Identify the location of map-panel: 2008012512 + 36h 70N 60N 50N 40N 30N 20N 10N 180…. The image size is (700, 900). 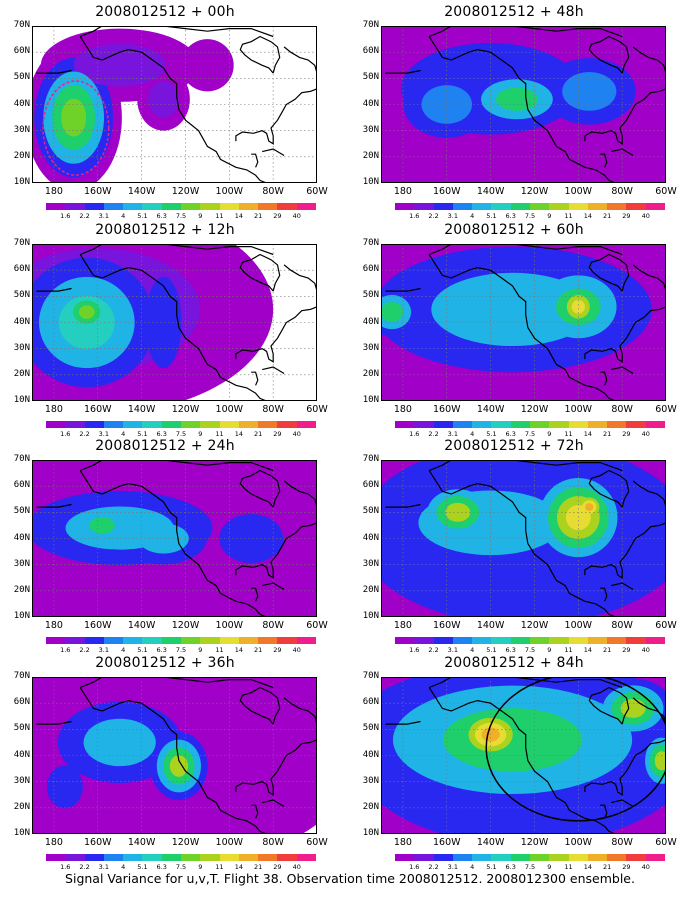
(165, 763).